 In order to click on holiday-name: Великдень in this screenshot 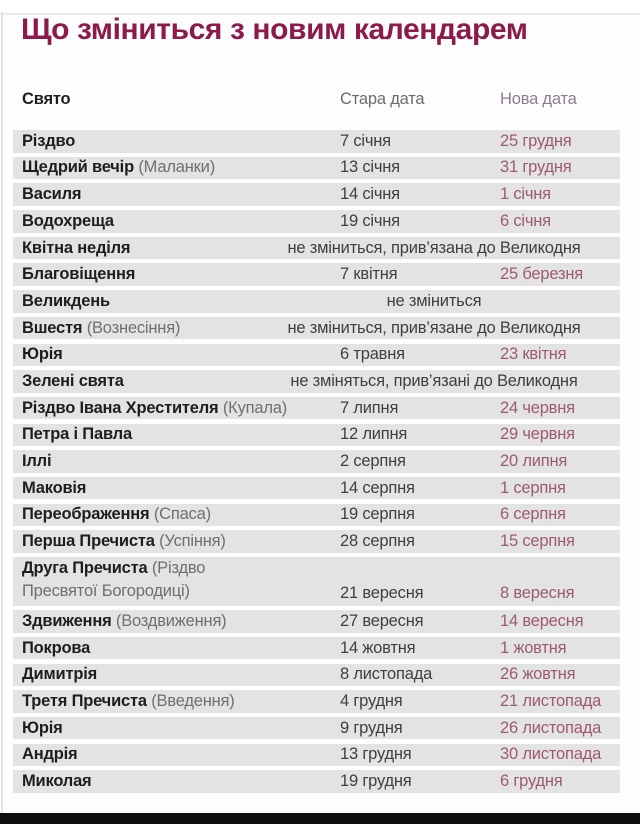, I will do `click(66, 300)`.